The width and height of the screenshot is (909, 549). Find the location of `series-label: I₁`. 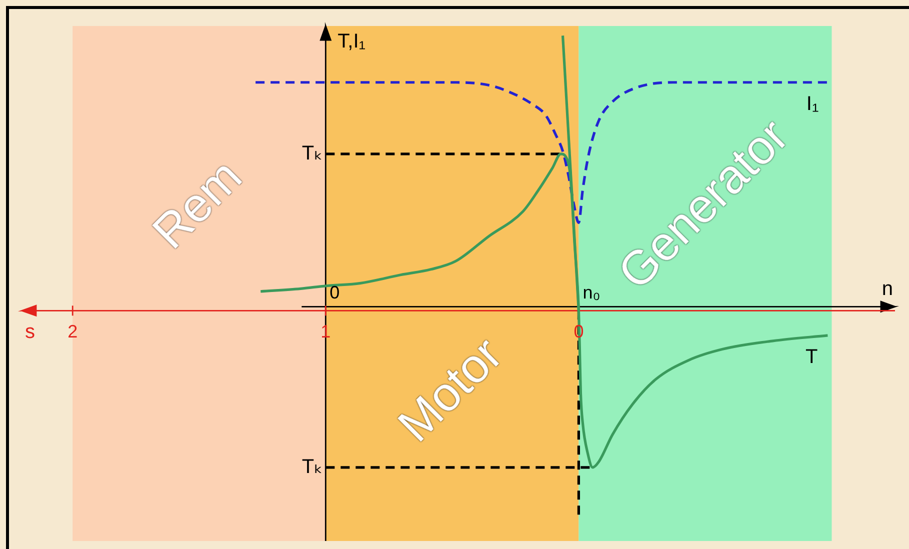

series-label: I₁ is located at coordinates (812, 103).